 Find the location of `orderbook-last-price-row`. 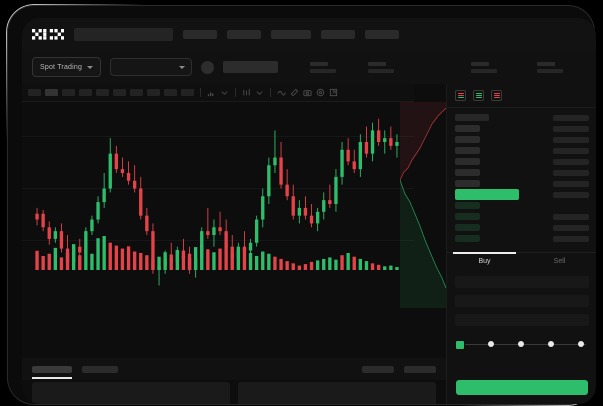

orderbook-last-price-row is located at coordinates (522, 194).